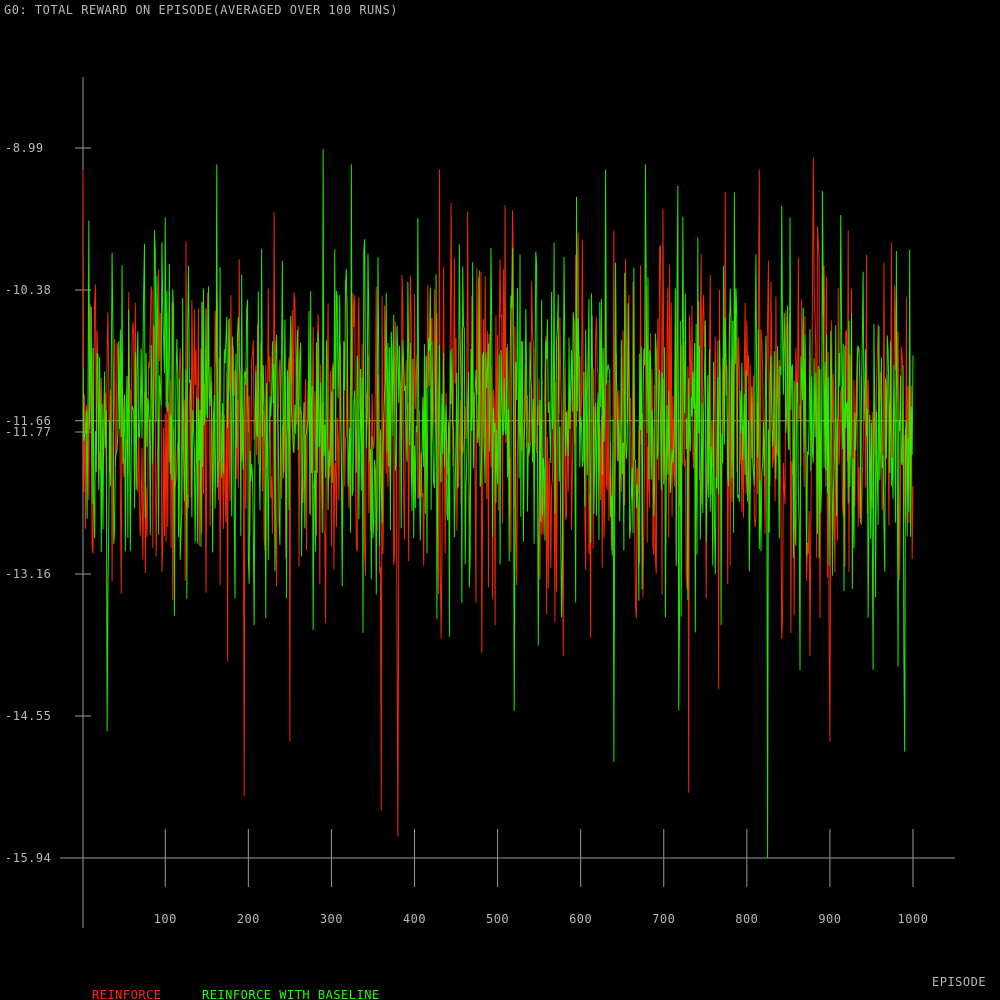 The width and height of the screenshot is (1000, 1000). I want to click on x-tick-label: 100, so click(165, 919).